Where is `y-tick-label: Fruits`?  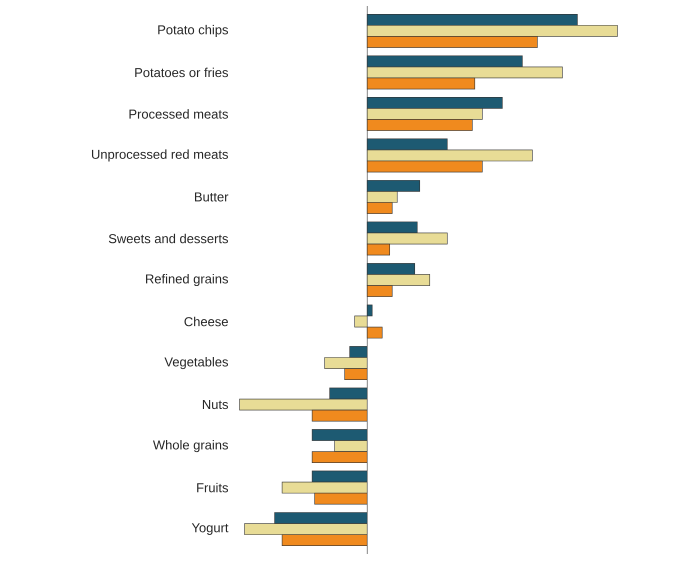 y-tick-label: Fruits is located at coordinates (212, 487).